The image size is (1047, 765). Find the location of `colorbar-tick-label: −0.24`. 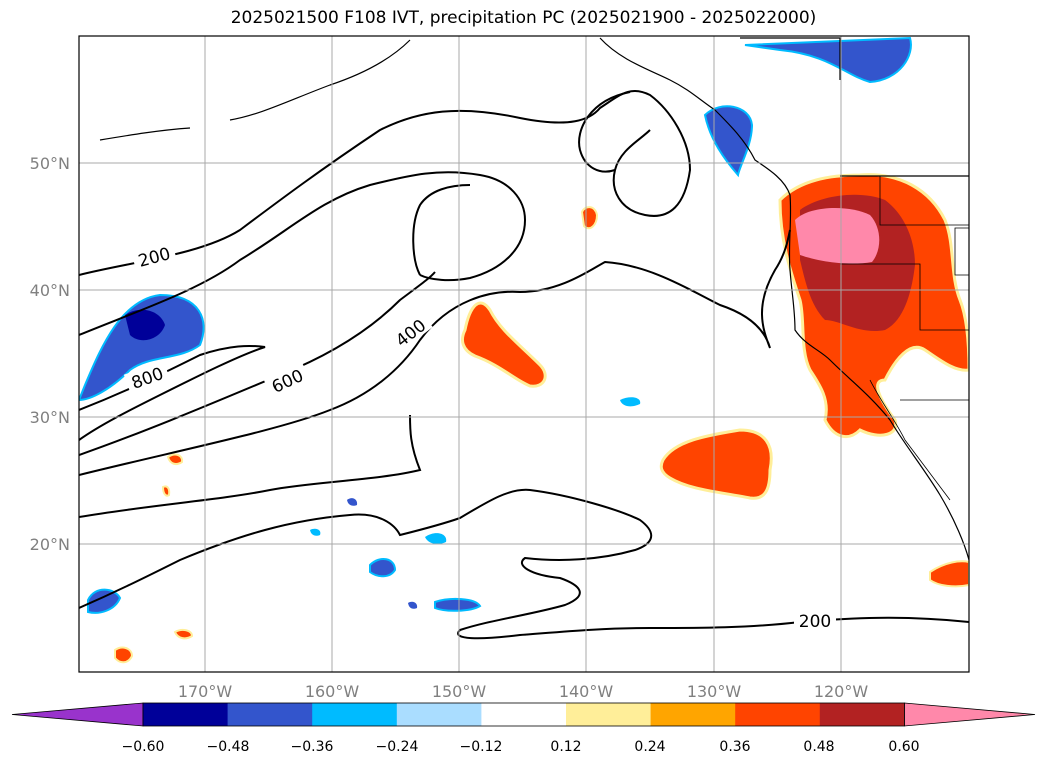

colorbar-tick-label: −0.24 is located at coordinates (397, 747).